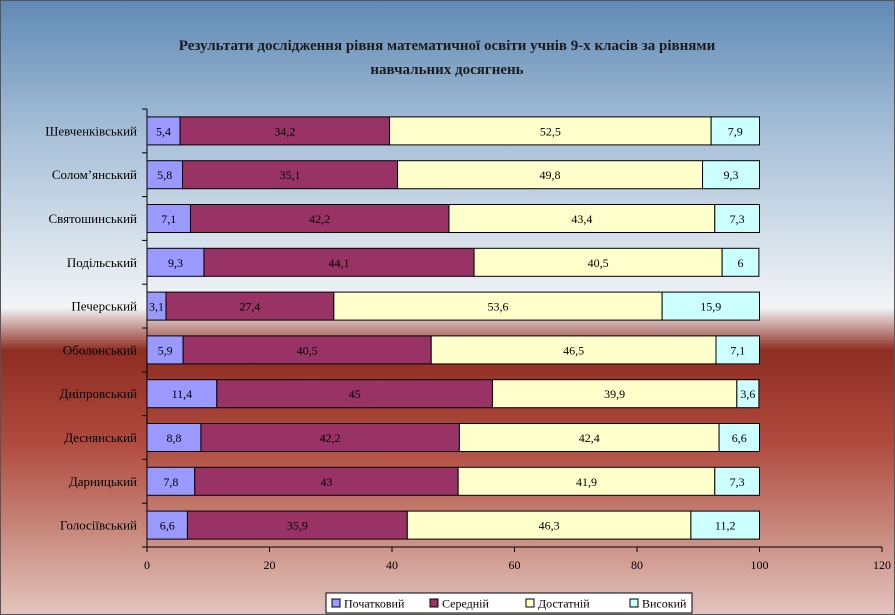  I want to click on data-label: 15,9, so click(710, 307).